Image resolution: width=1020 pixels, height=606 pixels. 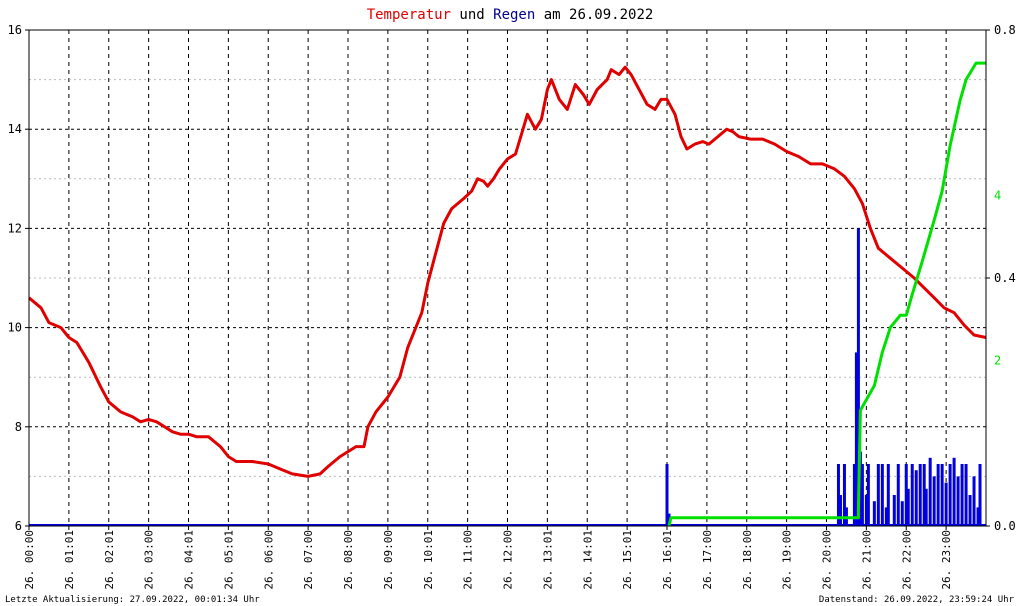 I want to click on title-temperature-word: Temperatur, so click(x=409, y=15).